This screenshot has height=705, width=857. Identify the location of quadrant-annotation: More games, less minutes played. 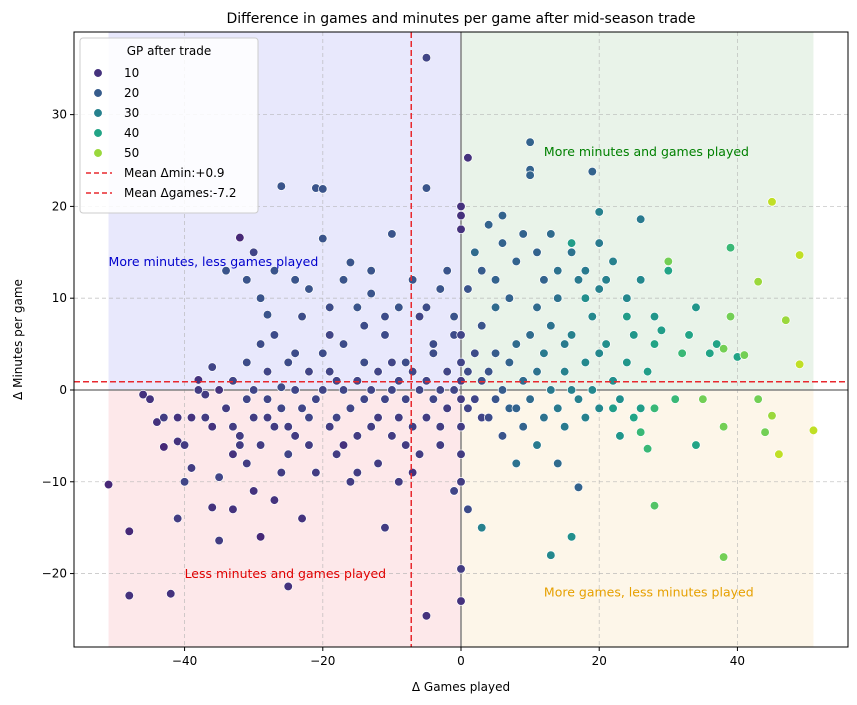
(649, 591).